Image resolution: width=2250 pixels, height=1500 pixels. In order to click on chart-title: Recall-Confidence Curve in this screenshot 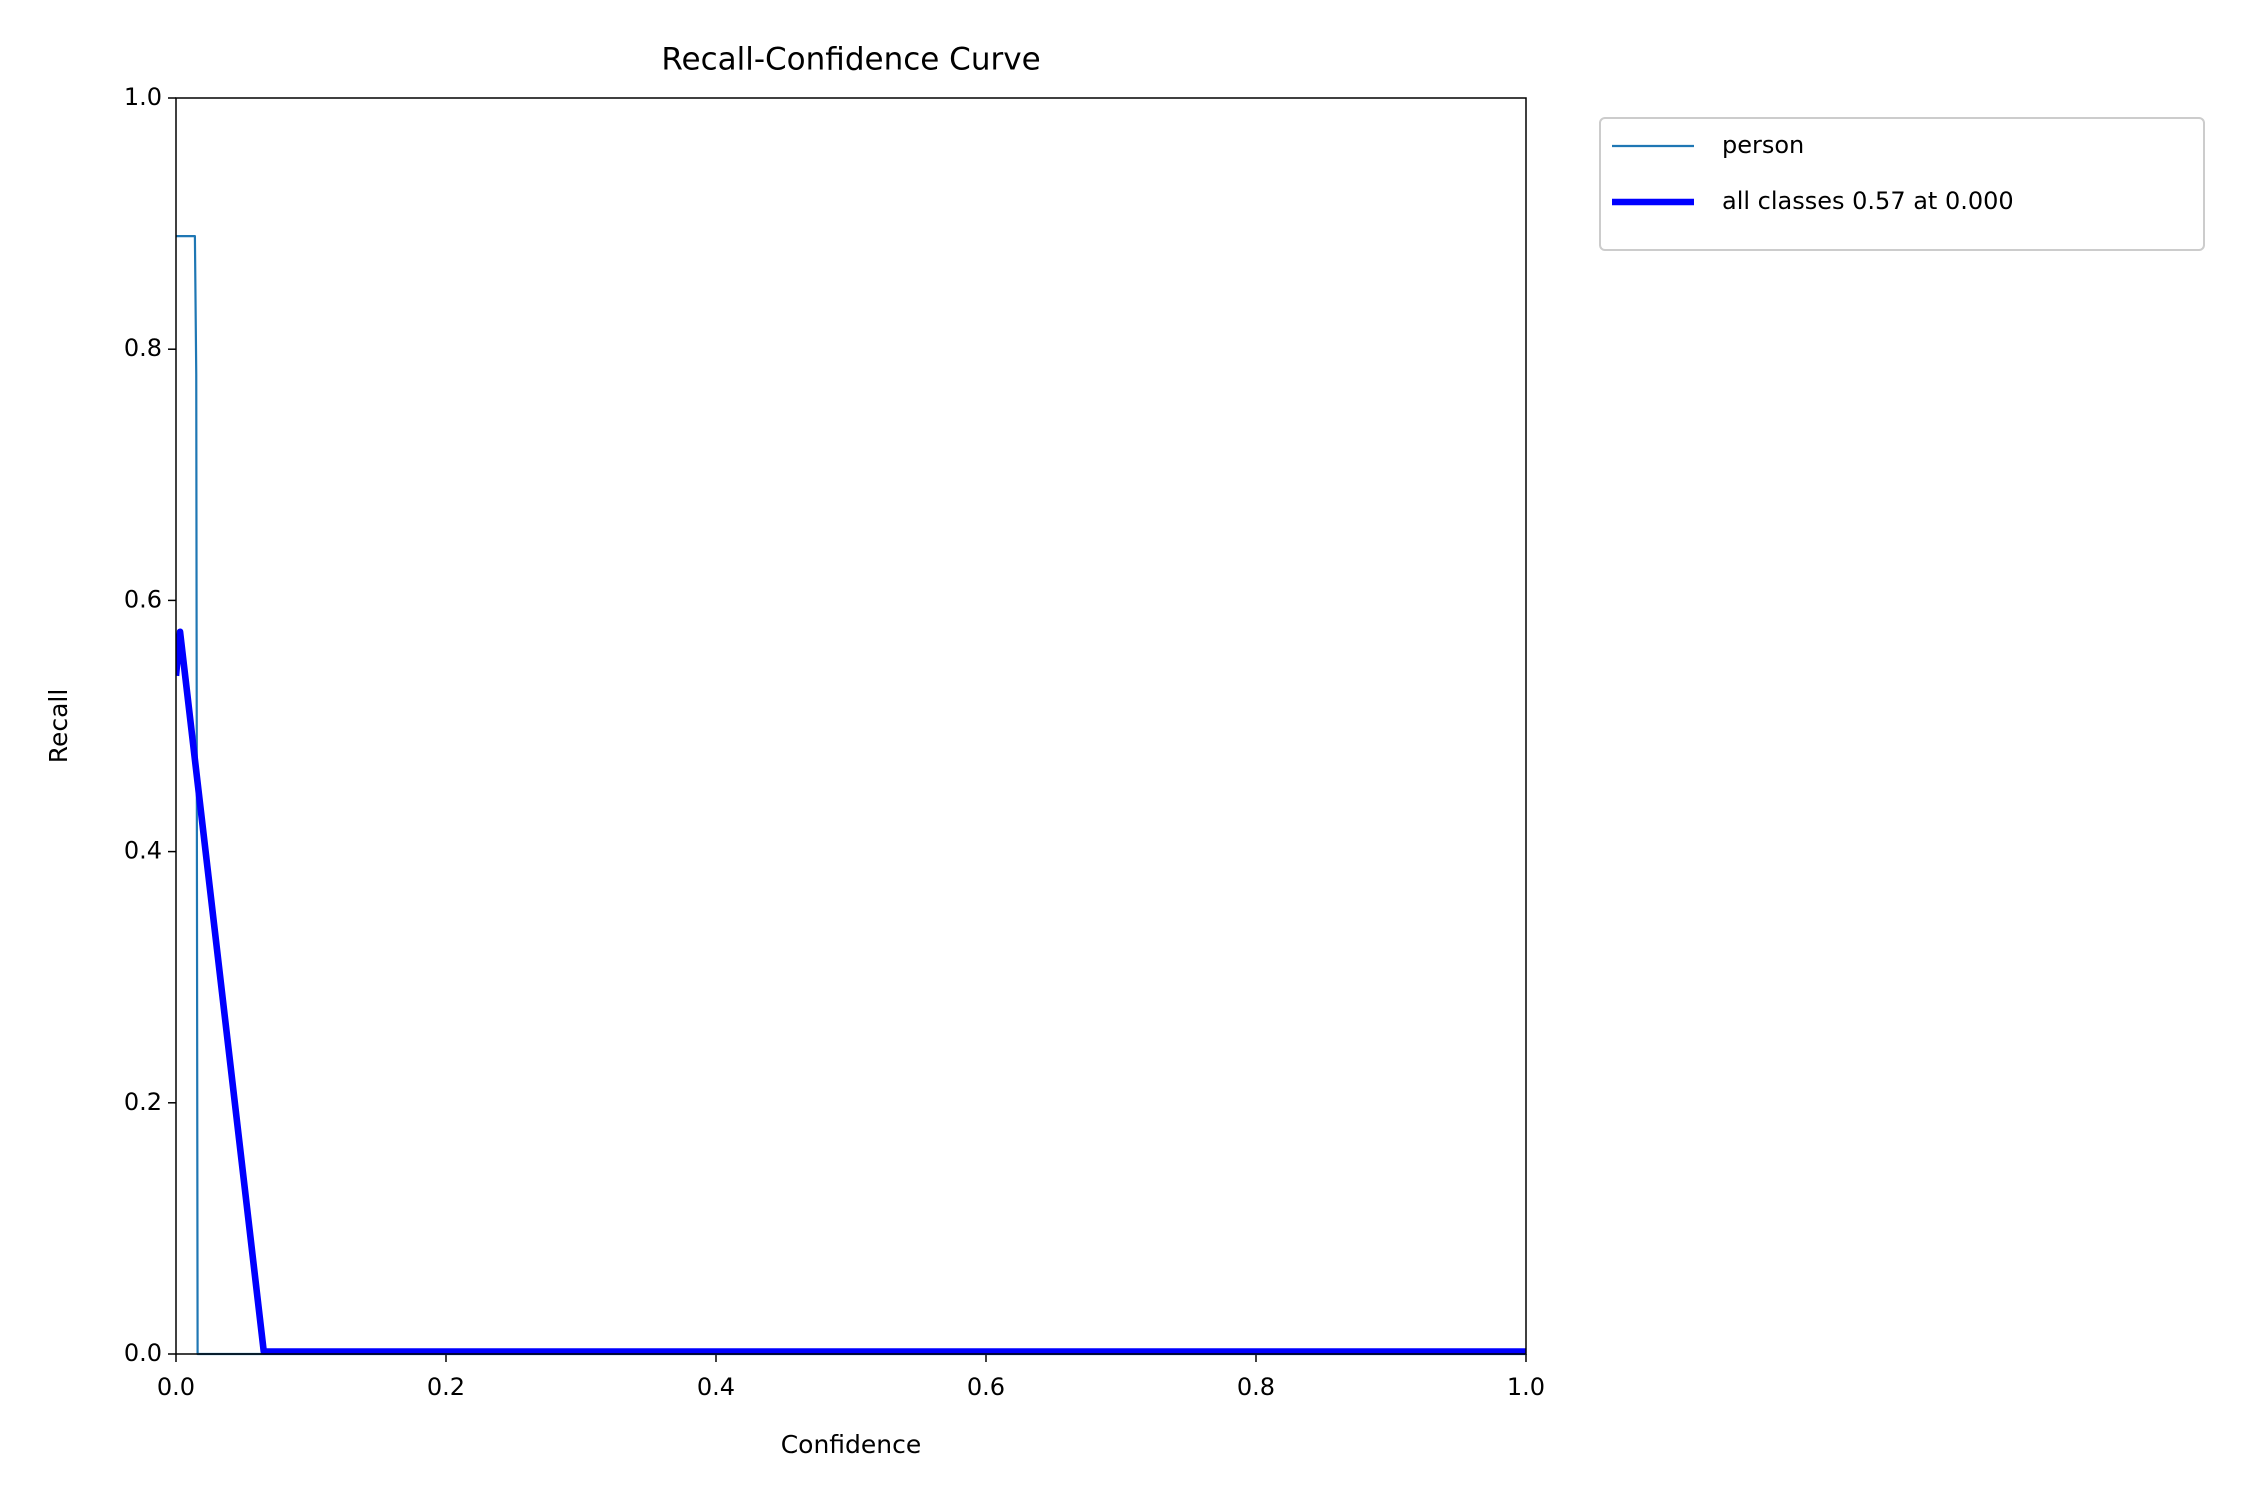, I will do `click(850, 60)`.